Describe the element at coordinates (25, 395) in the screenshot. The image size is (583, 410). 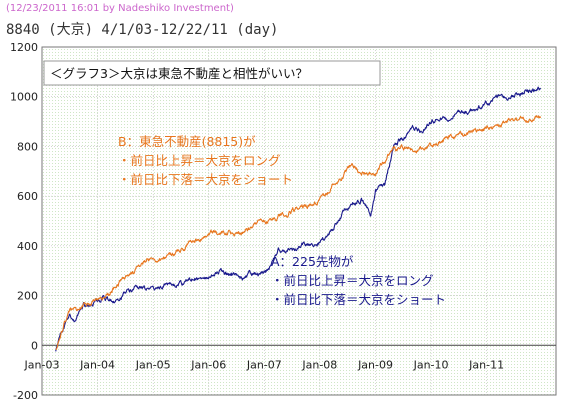
I see `y-tick-label: -200` at that location.